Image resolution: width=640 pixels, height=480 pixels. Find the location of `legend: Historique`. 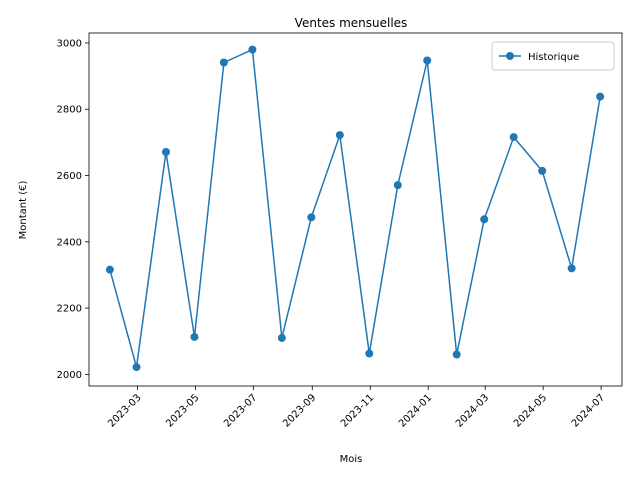

legend: Historique is located at coordinates (553, 56).